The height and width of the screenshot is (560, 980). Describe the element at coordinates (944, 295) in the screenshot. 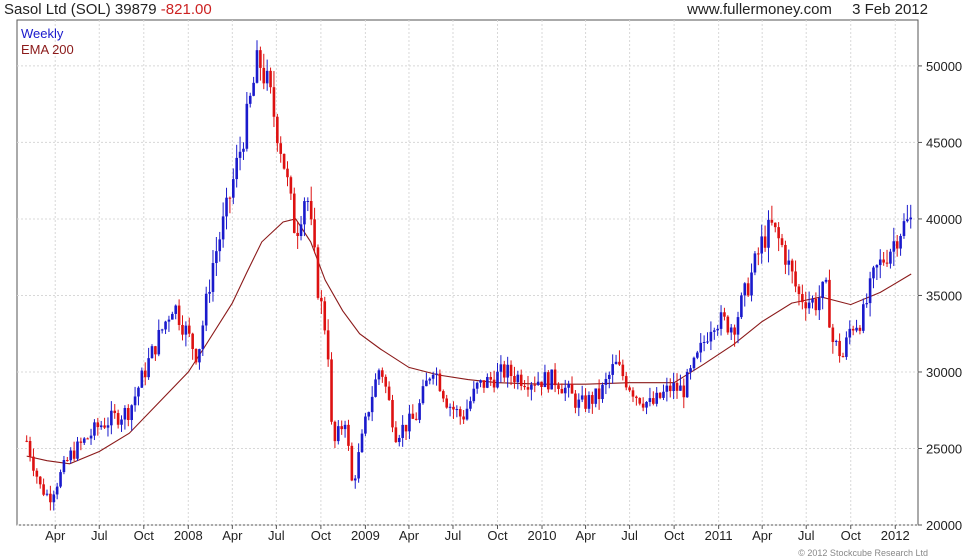

I see `y-tick-label: 35000` at that location.